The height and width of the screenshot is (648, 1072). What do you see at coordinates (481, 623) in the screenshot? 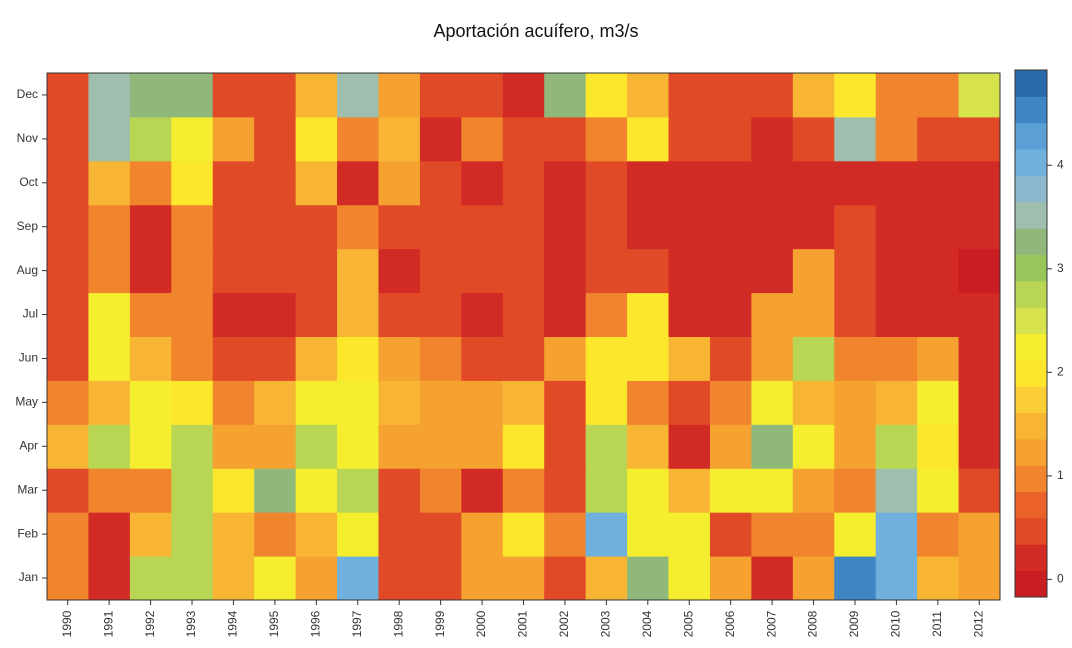
I see `x-tick-label: 2000` at bounding box center [481, 623].